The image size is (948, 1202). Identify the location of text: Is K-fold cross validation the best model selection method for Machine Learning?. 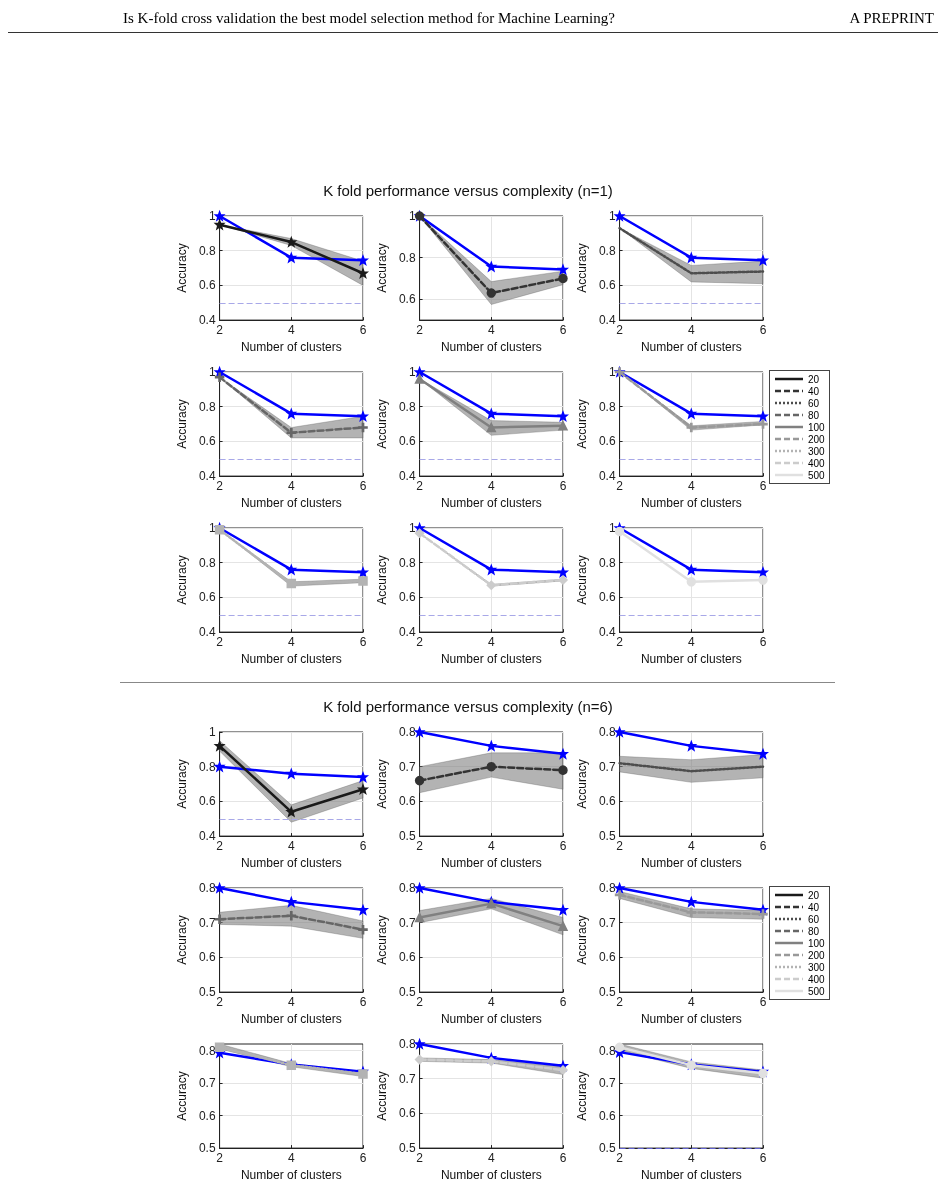
(369, 18).